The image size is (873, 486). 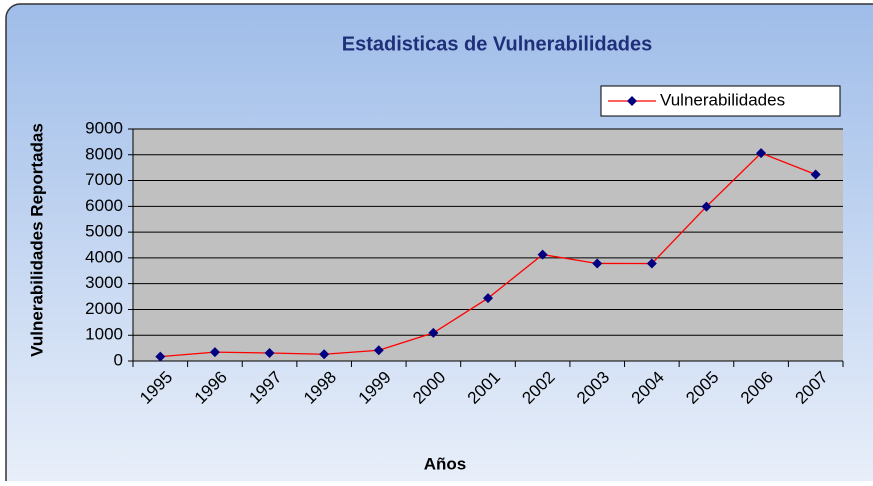 What do you see at coordinates (118, 359) in the screenshot?
I see `y-tick-label: 0` at bounding box center [118, 359].